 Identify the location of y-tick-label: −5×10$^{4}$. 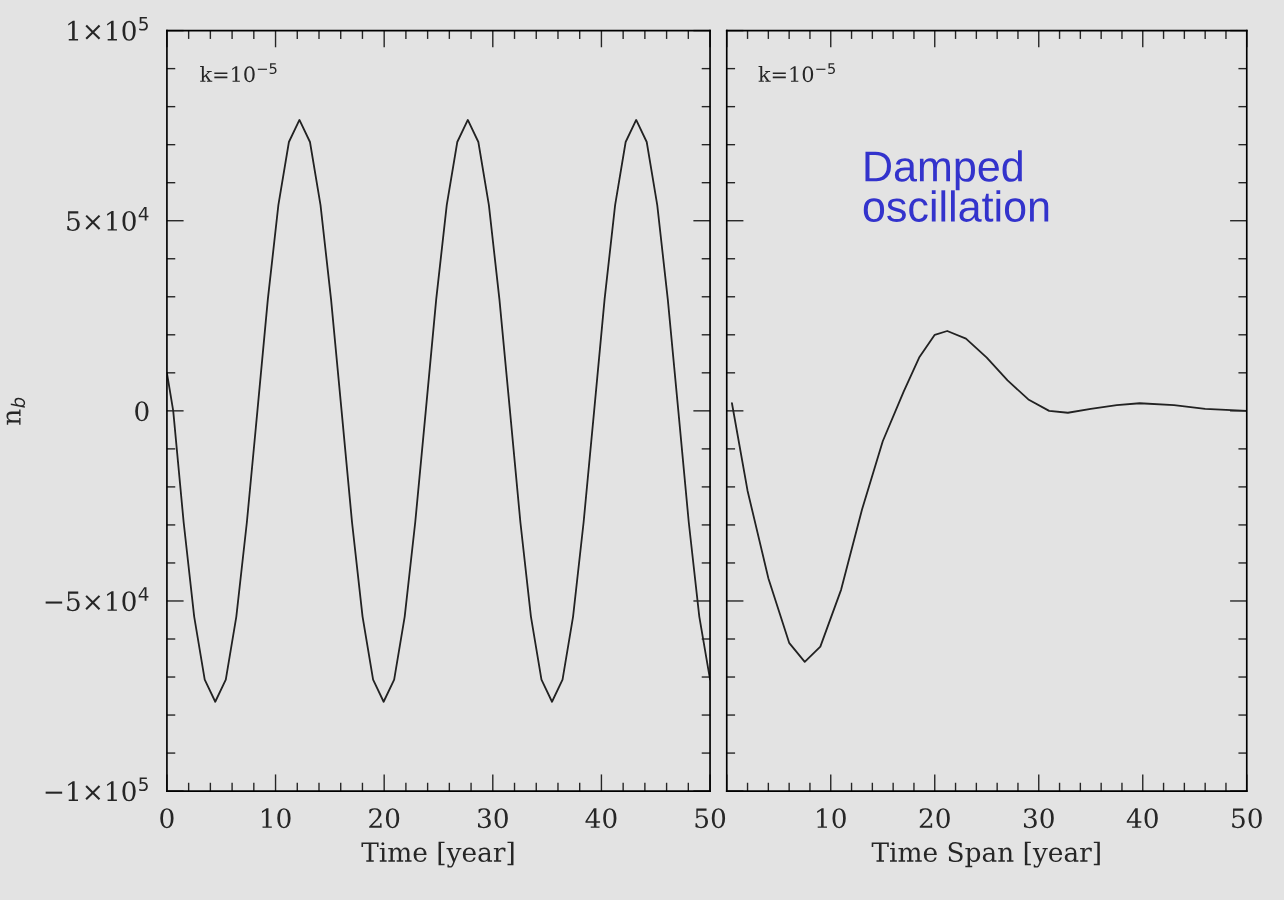
(97, 599).